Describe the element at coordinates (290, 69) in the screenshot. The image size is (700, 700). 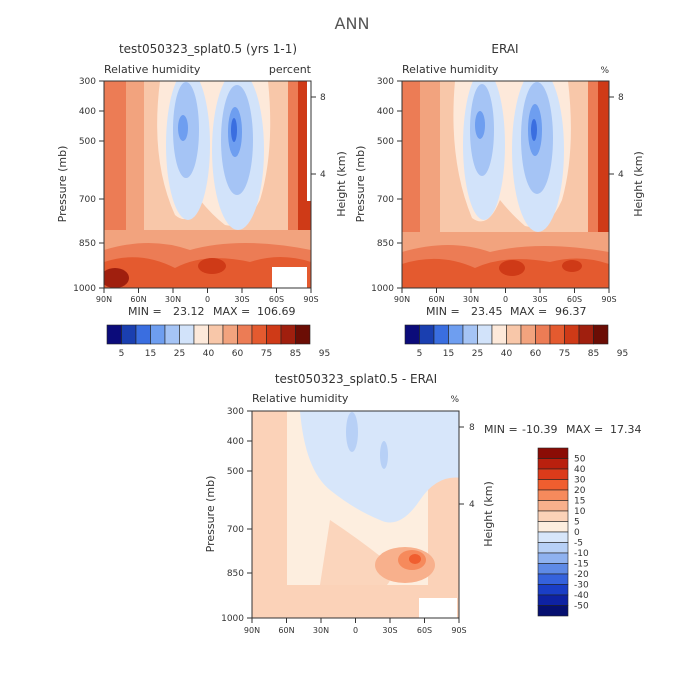
I see `panel-model-right-label: percent` at that location.